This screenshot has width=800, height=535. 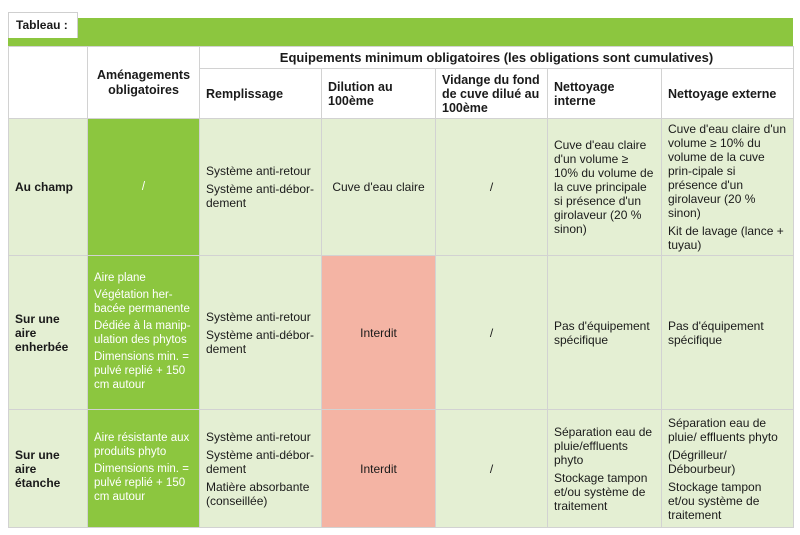 I want to click on amenagements-cell: /, so click(x=143, y=187).